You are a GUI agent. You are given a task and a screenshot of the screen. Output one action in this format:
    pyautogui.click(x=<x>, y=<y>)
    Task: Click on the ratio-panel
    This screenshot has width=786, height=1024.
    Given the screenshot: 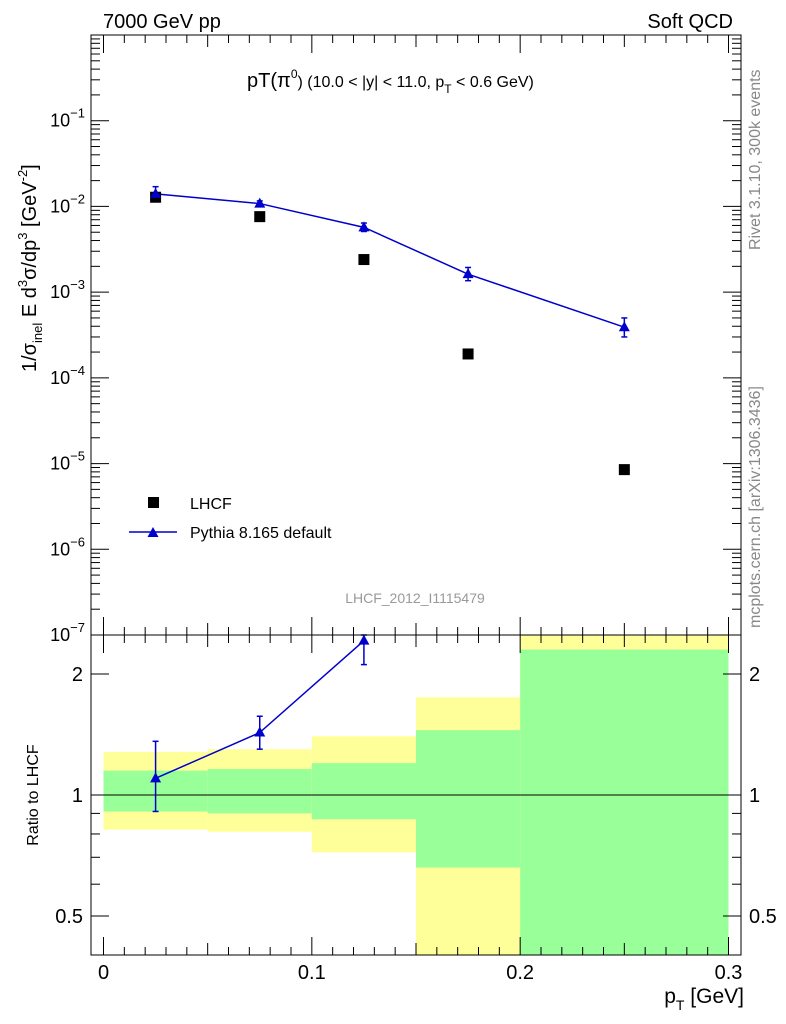 What is the action you would take?
    pyautogui.click(x=416, y=723)
    